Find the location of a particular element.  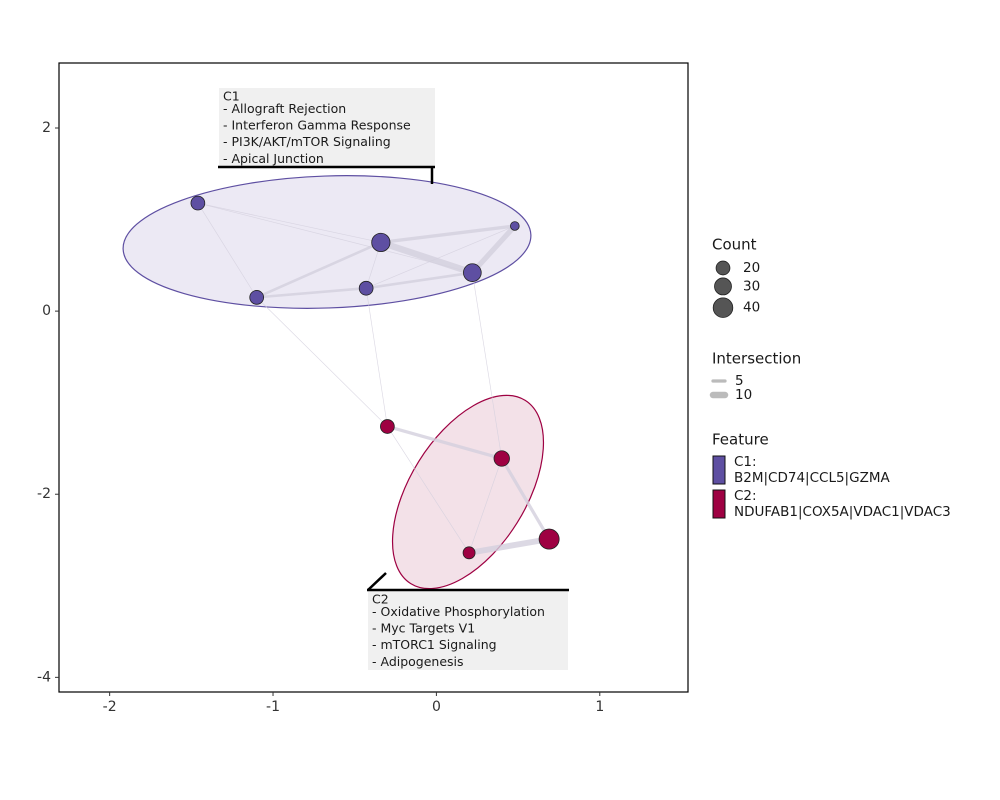

legend-label: 30 is located at coordinates (751, 286).